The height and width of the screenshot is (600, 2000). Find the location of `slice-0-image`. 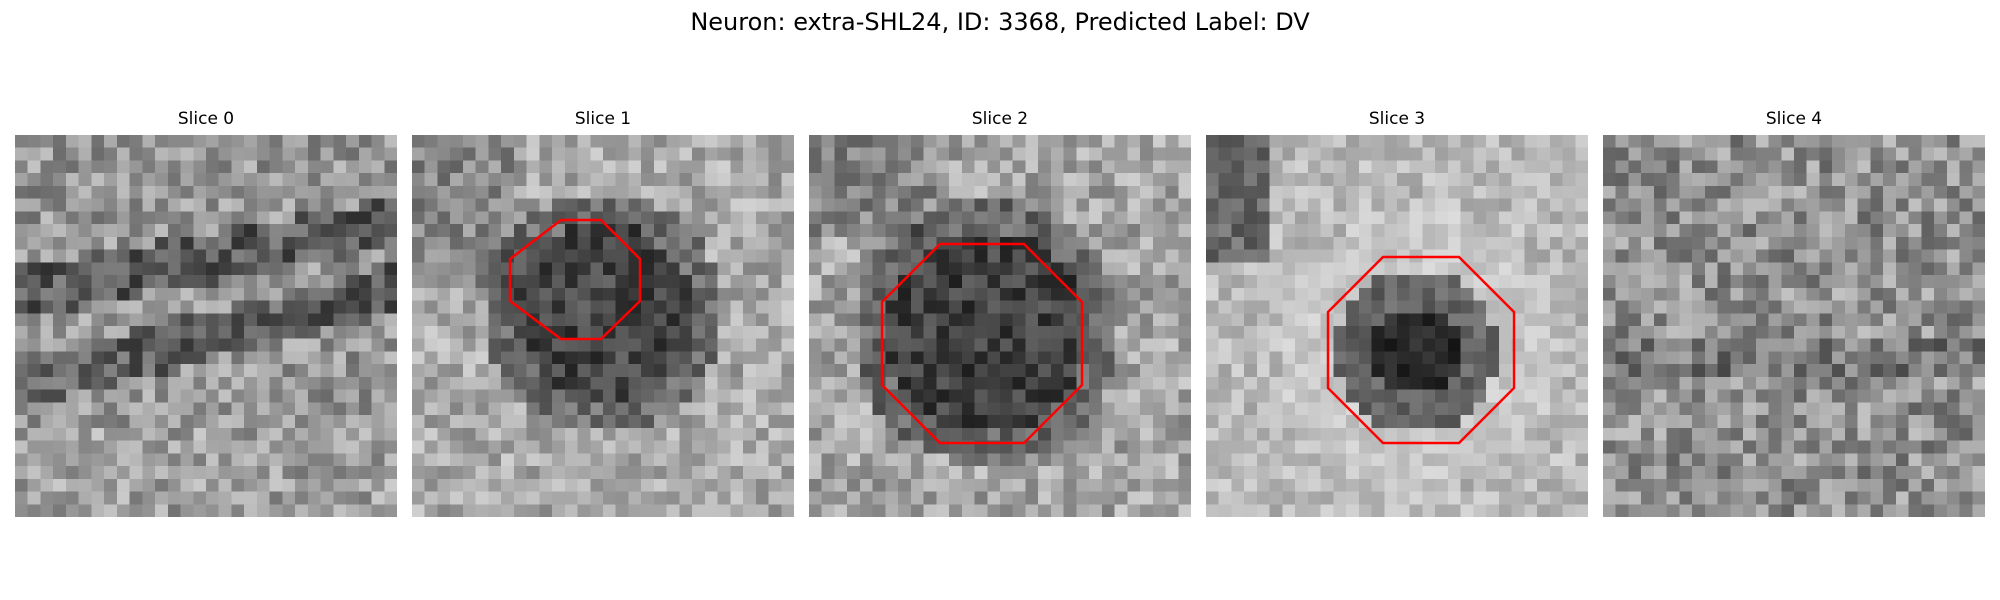

slice-0-image is located at coordinates (206, 326).